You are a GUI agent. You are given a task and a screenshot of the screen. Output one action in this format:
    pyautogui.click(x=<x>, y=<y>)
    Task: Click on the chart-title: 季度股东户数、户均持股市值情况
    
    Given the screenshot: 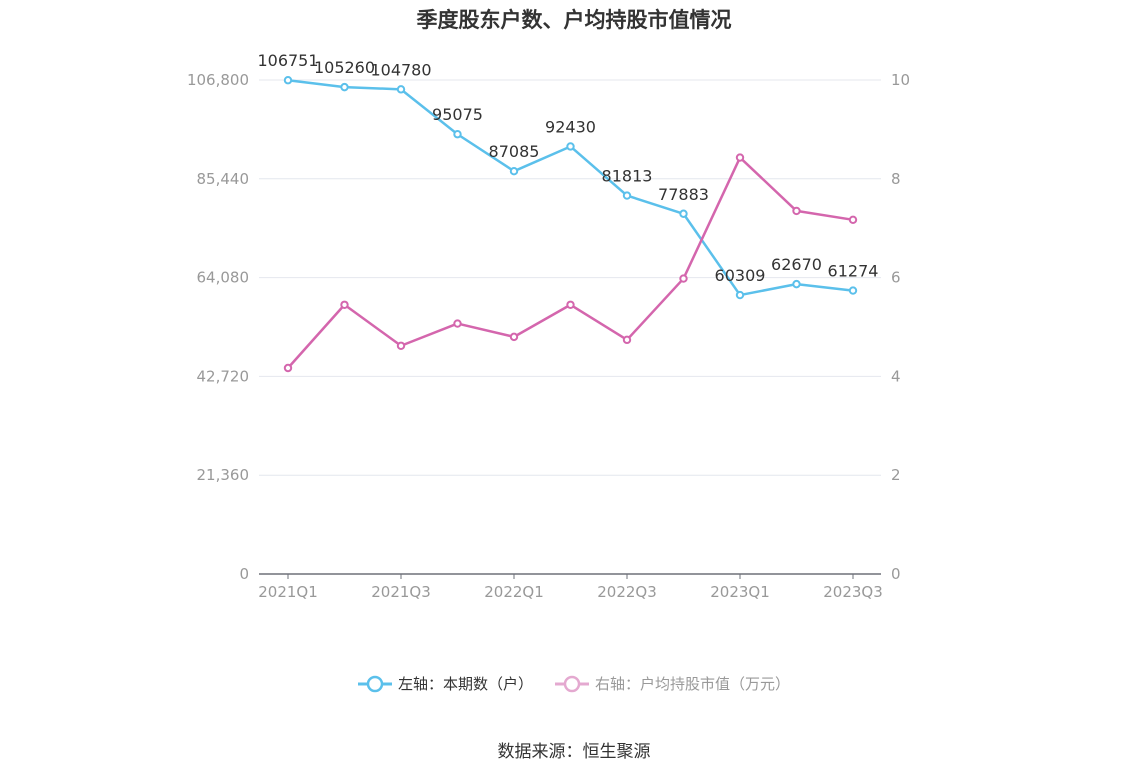 What is the action you would take?
    pyautogui.click(x=574, y=20)
    